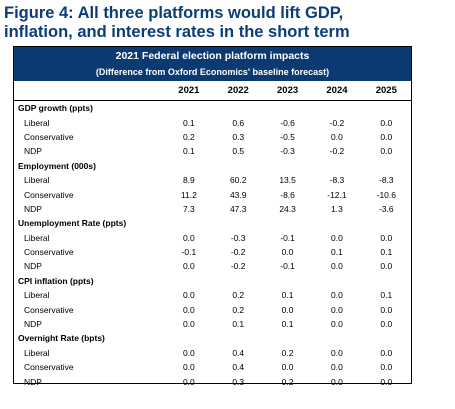 Image resolution: width=455 pixels, height=409 pixels. I want to click on table-row: NDP 0.1 0.5 -0.3 -0.2 0.0, so click(212, 151).